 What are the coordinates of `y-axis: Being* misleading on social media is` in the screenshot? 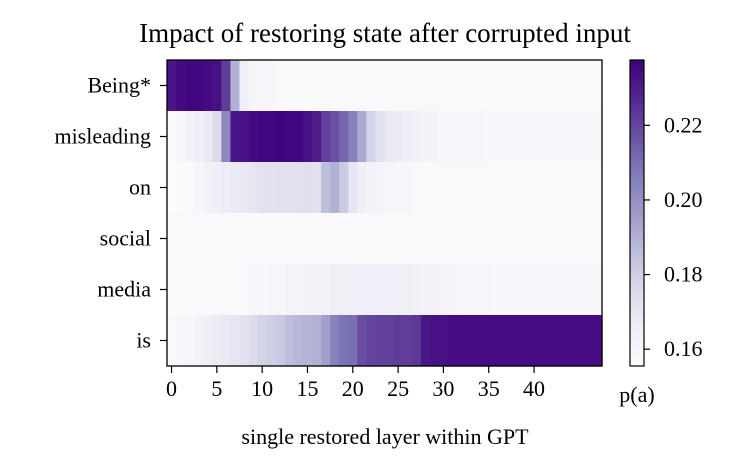 It's located at (110, 213).